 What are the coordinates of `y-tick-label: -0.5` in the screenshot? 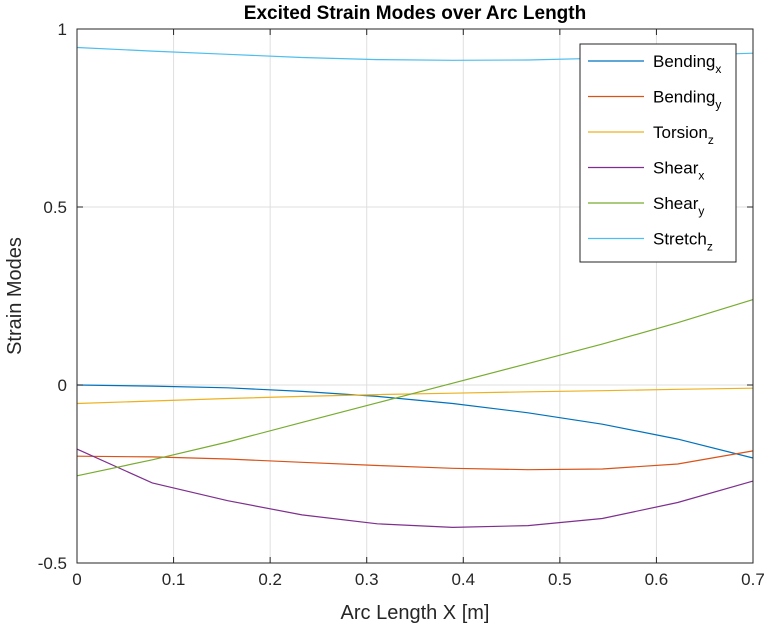 It's located at (52, 563).